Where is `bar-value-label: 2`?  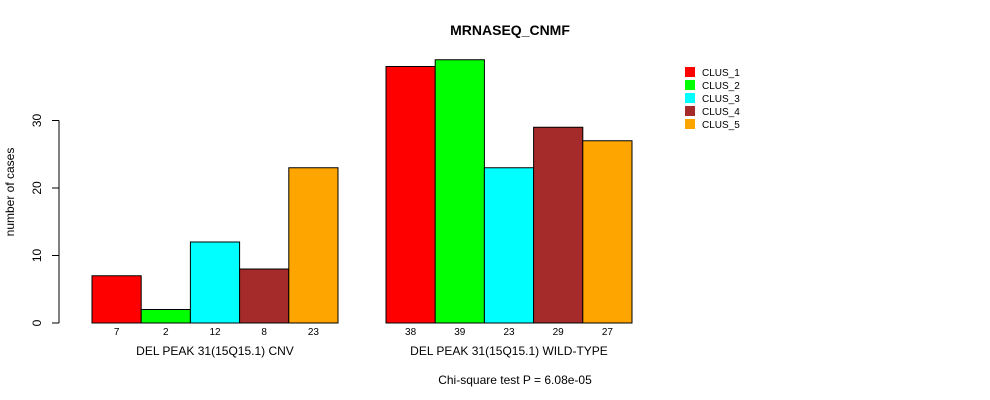 bar-value-label: 2 is located at coordinates (166, 332).